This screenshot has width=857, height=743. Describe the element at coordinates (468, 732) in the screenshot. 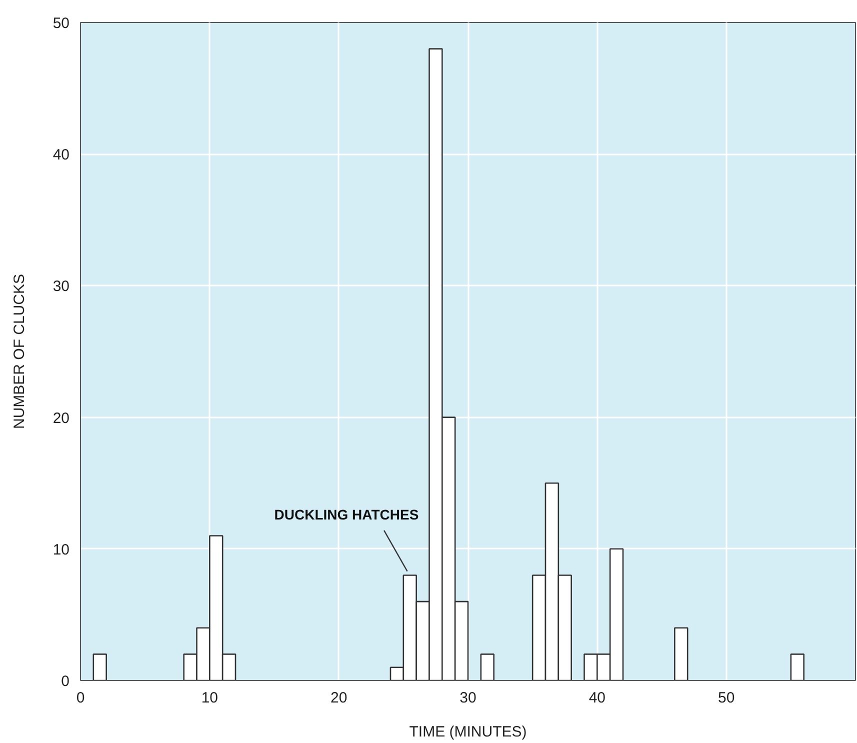

I see `x-axis-title: TIME (MINUTES)` at that location.